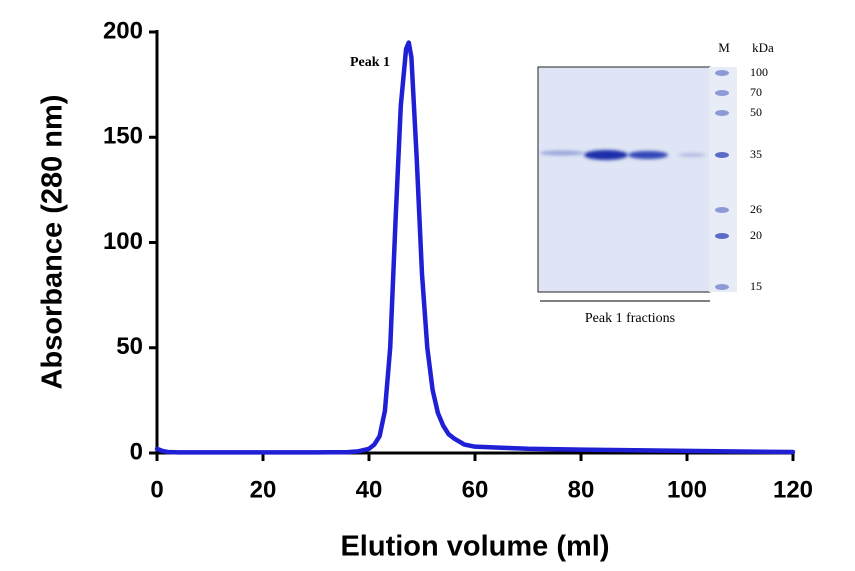 This screenshot has width=855, height=571. What do you see at coordinates (624, 179) in the screenshot?
I see `gel-image` at bounding box center [624, 179].